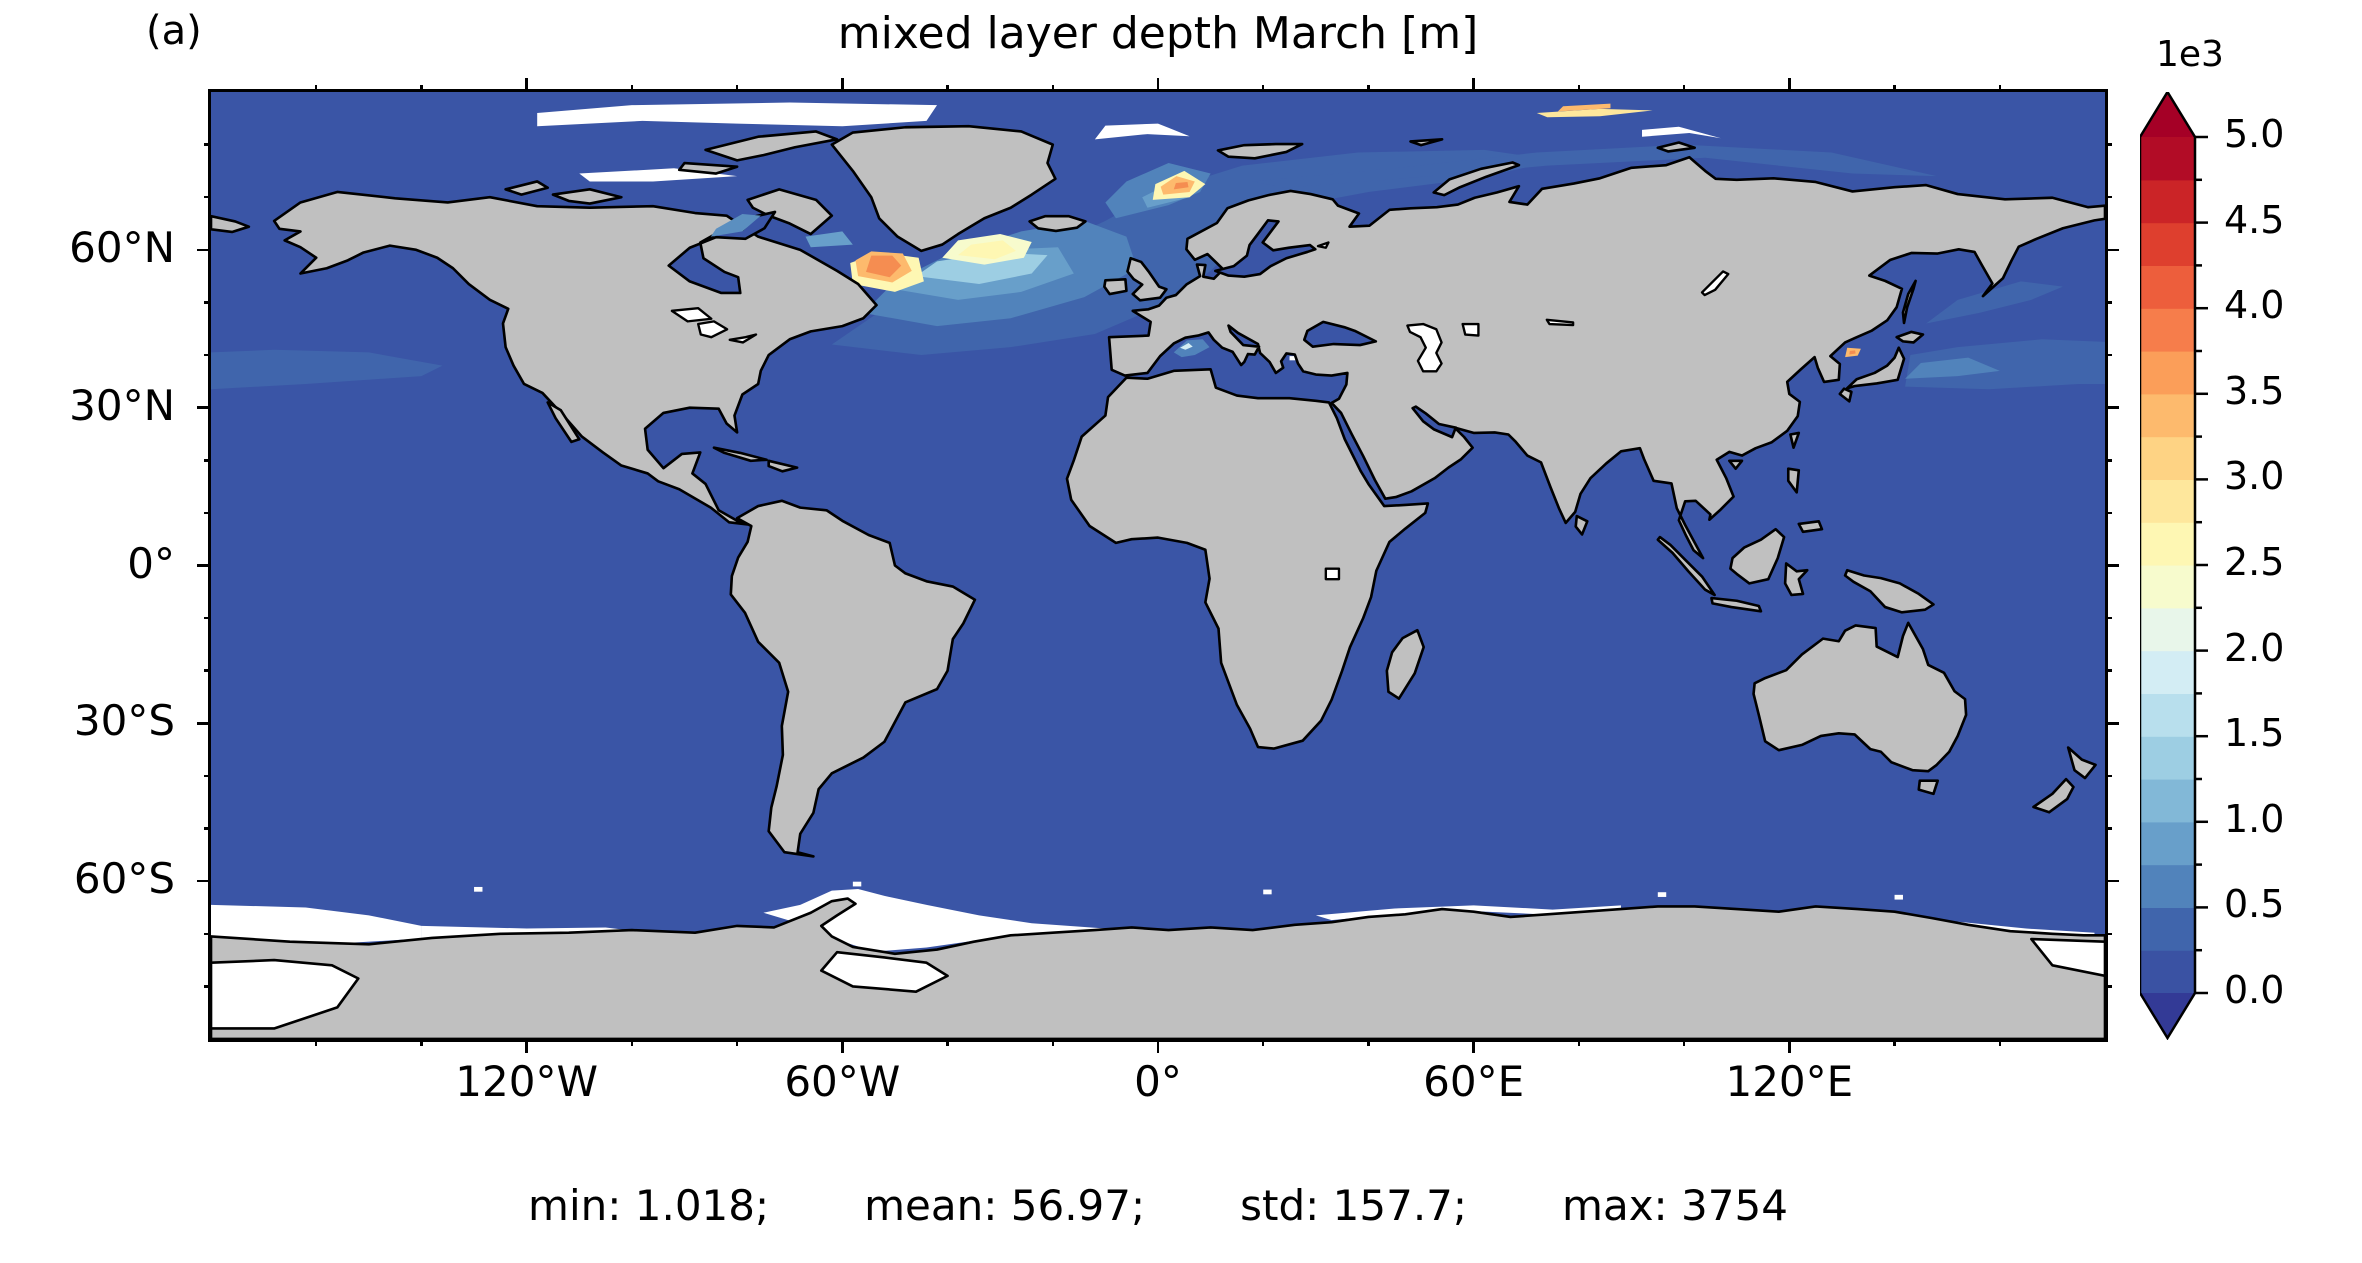 This screenshot has width=2362, height=1263. I want to click on madagascar, so click(1405, 664).